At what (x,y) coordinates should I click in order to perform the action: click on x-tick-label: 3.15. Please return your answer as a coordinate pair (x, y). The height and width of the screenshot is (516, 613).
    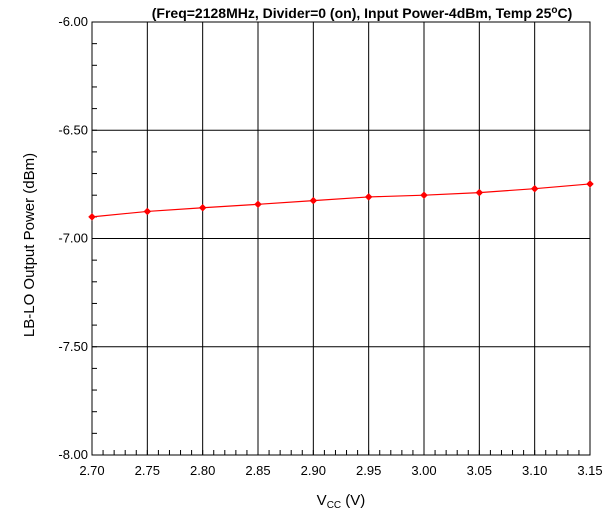
    Looking at the image, I should click on (589, 470).